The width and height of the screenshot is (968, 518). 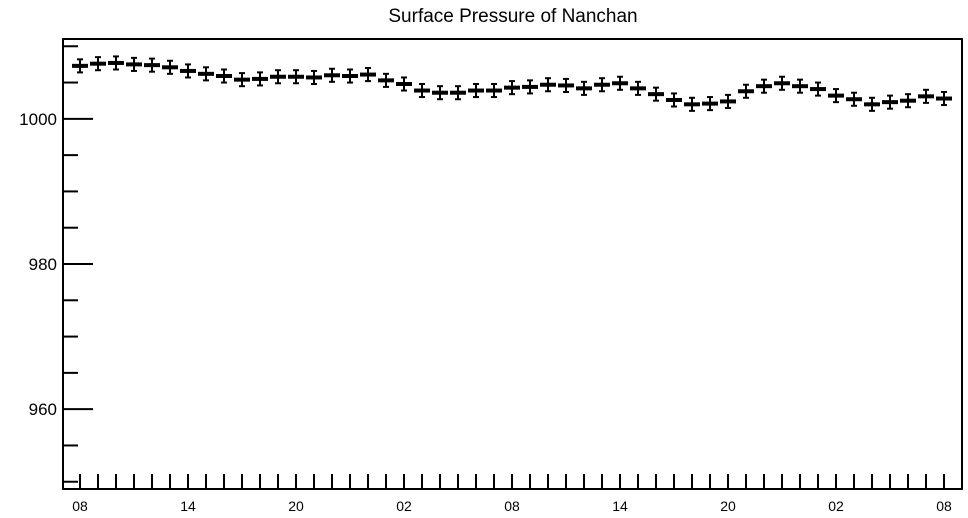 What do you see at coordinates (512, 494) in the screenshot?
I see `x-axis: 08 14 20 02 08 14 20 02 08` at bounding box center [512, 494].